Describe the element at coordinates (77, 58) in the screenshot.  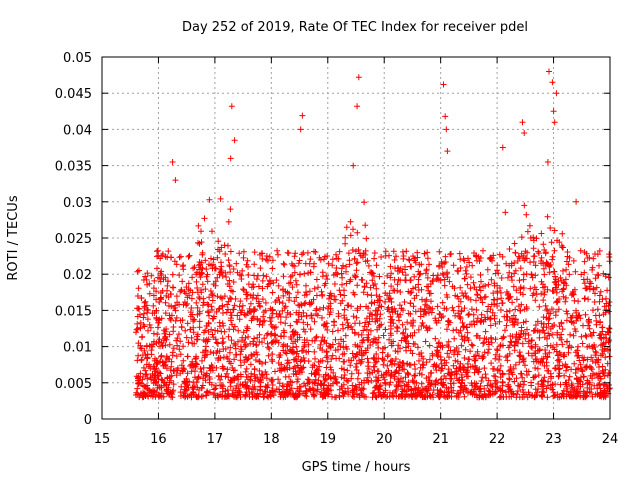
I see `y-tick-label: 0.05` at that location.